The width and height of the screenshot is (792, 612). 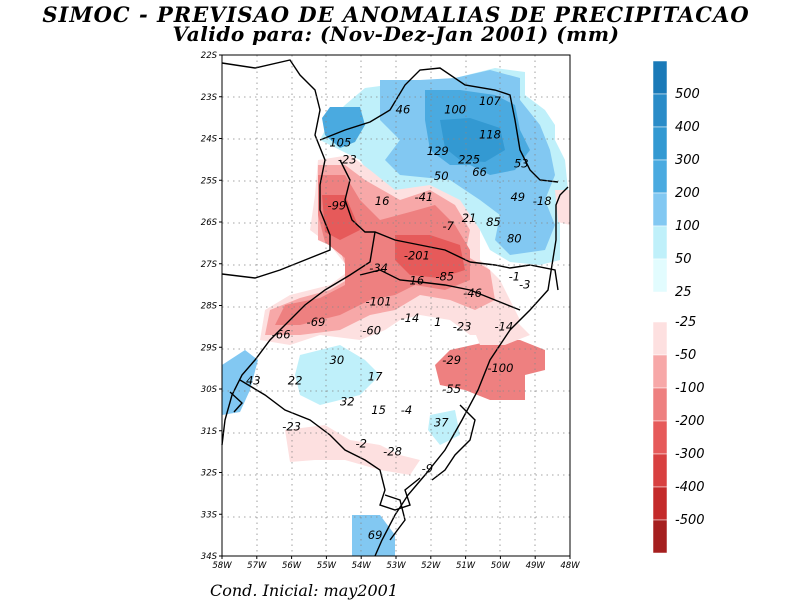 What do you see at coordinates (687, 94) in the screenshot?
I see `colorbar-label: 500` at bounding box center [687, 94].